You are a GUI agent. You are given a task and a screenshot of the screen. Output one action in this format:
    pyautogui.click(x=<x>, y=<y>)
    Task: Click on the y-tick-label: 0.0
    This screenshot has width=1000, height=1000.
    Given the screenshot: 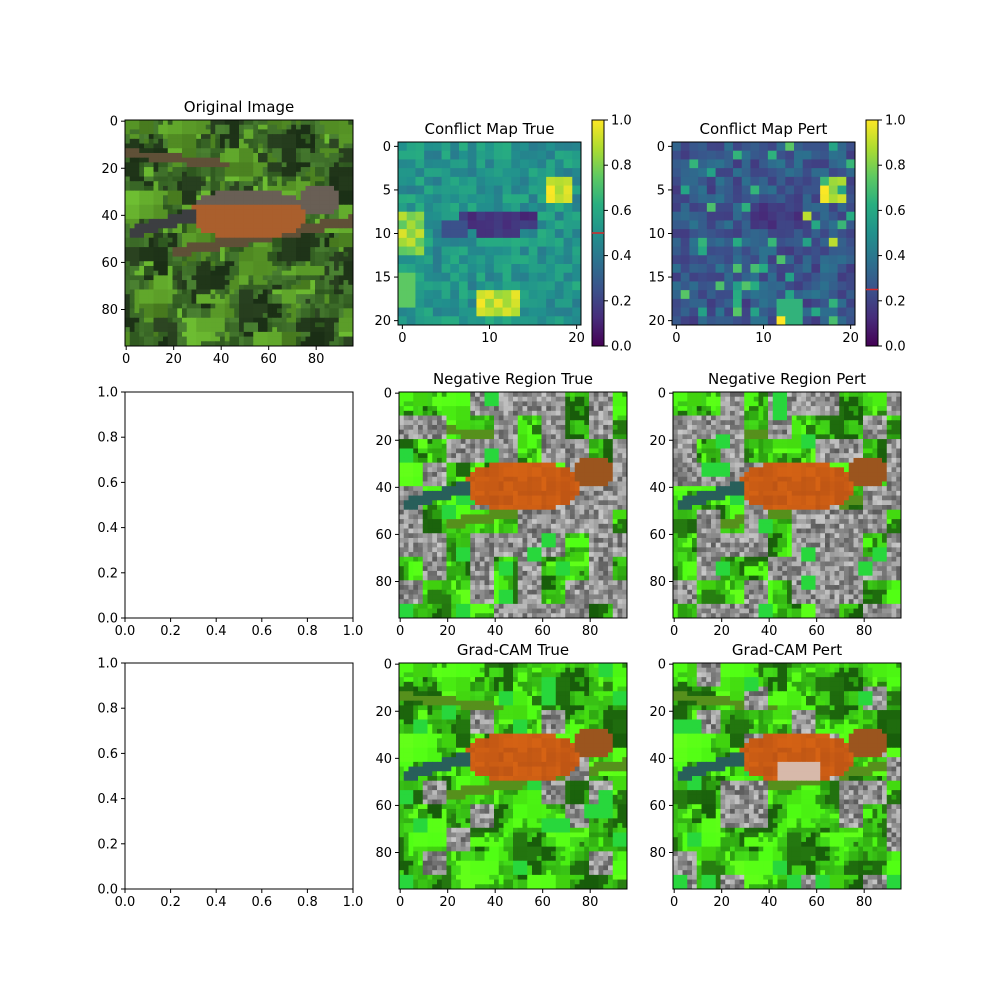 What is the action you would take?
    pyautogui.click(x=107, y=619)
    